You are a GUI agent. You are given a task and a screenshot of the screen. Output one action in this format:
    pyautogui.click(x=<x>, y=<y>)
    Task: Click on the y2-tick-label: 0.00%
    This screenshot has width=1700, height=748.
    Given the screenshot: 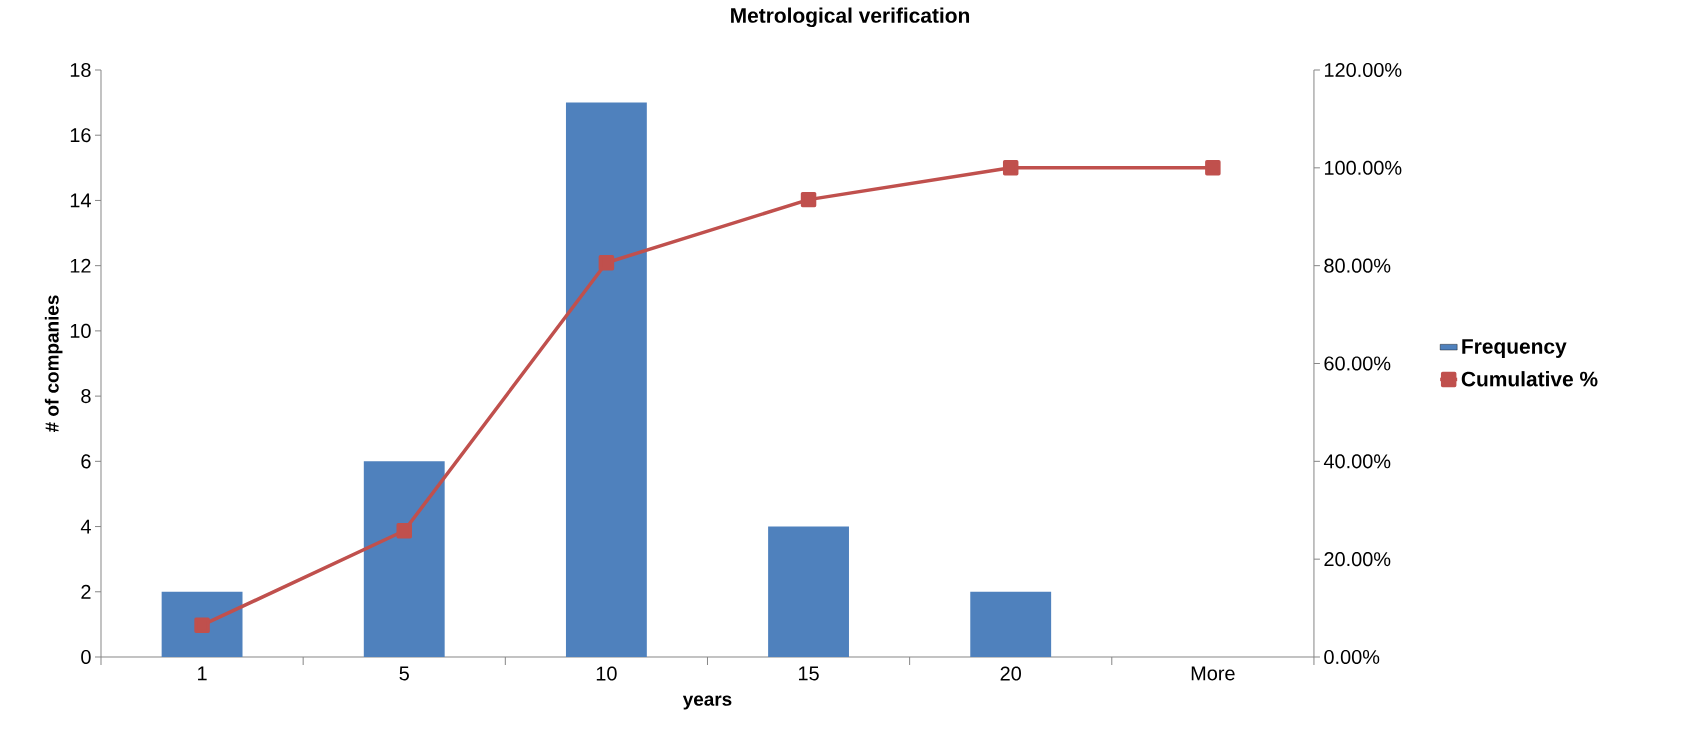 What is the action you would take?
    pyautogui.click(x=1352, y=657)
    